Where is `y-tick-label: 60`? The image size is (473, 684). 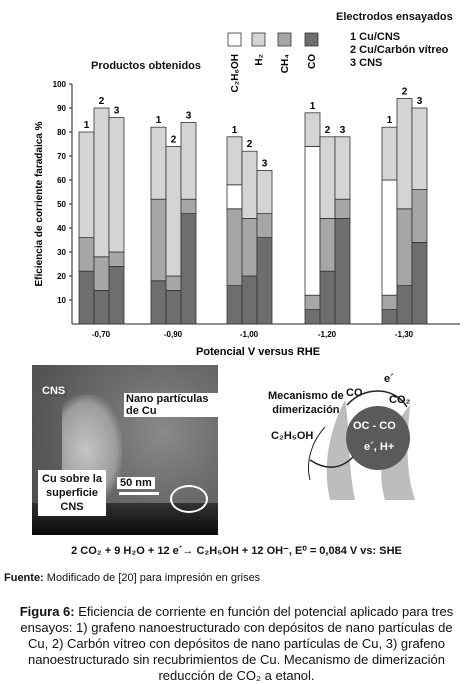 y-tick-label: 60 is located at coordinates (61, 180).